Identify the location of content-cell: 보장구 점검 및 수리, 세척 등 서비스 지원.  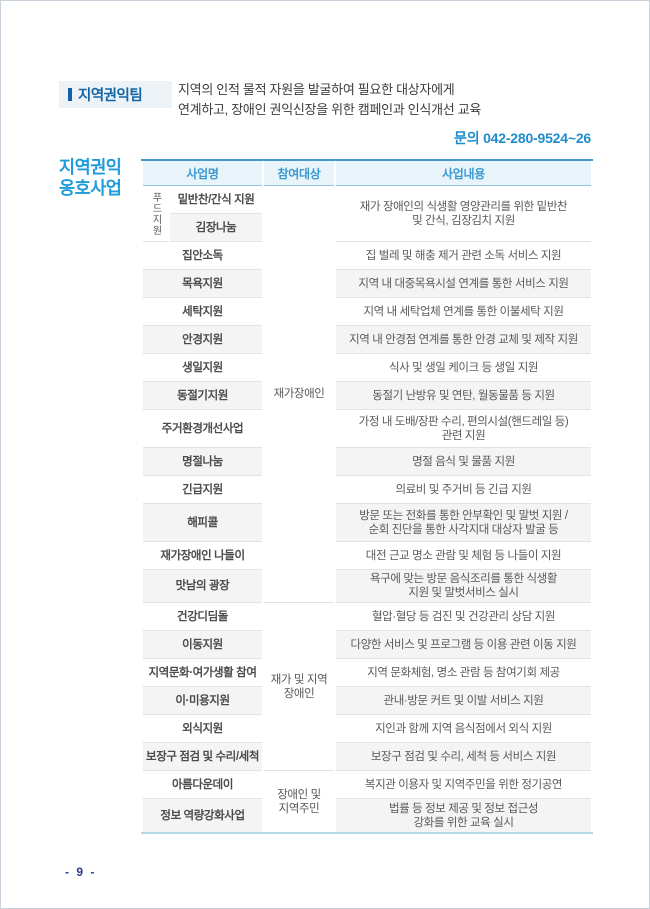
(463, 757).